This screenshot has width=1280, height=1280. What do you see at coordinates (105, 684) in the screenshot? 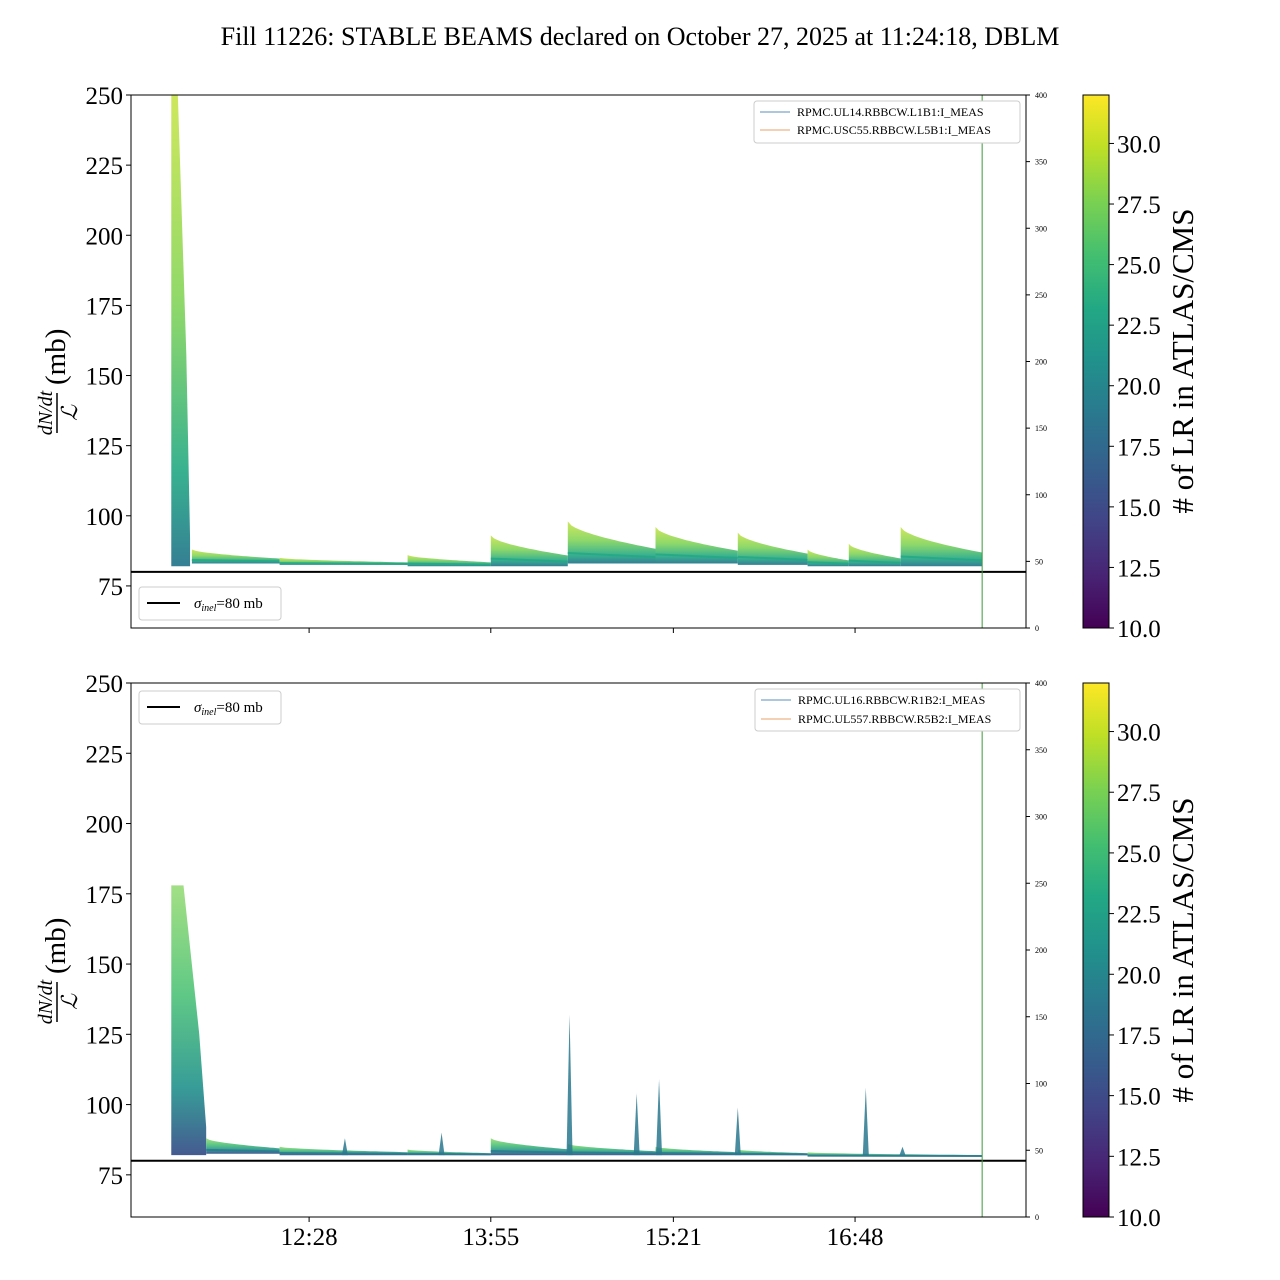
I see `y-tick-label: 250` at bounding box center [105, 684].